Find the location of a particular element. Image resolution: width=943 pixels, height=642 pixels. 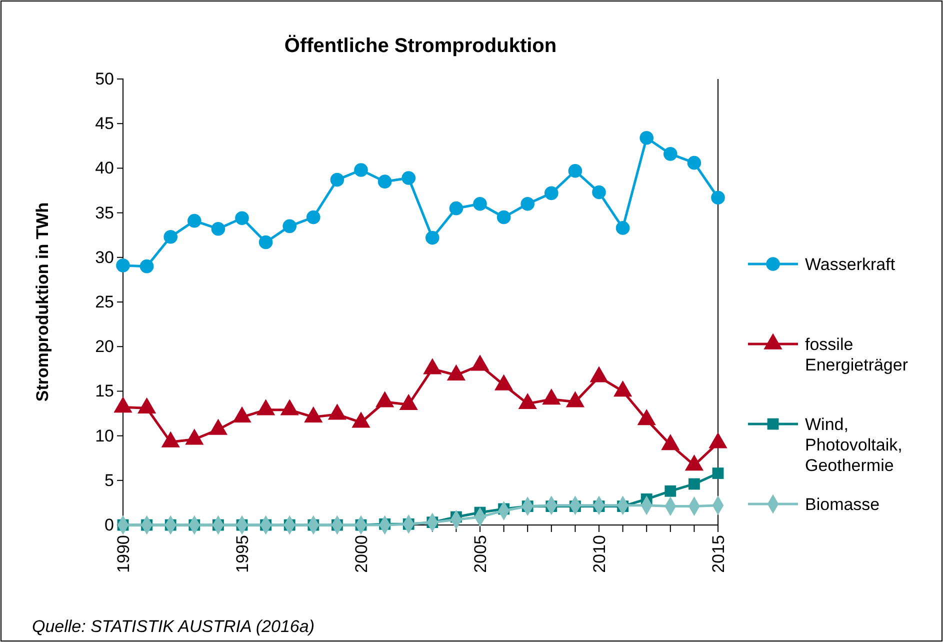

legend-label: Wasserkraft is located at coordinates (850, 264).